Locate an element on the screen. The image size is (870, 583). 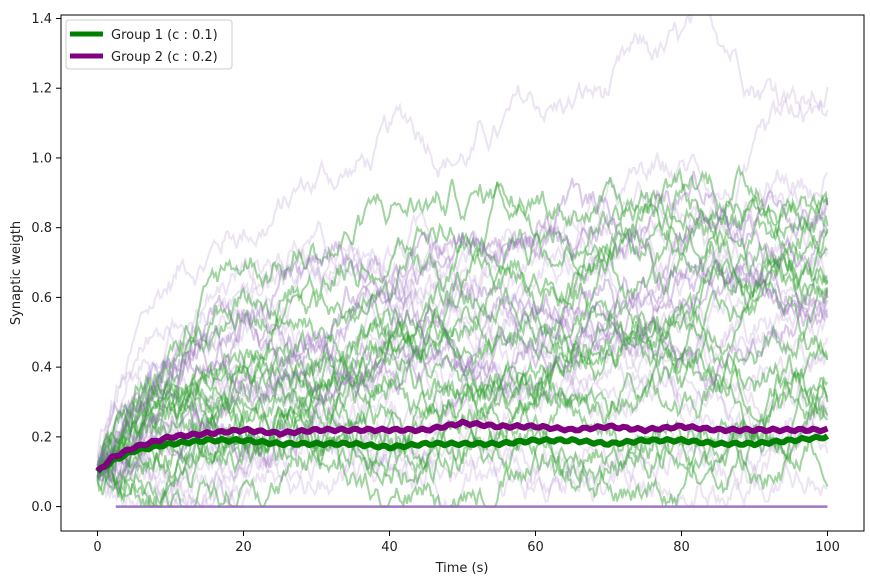
trial-line is located at coordinates (463, 459).